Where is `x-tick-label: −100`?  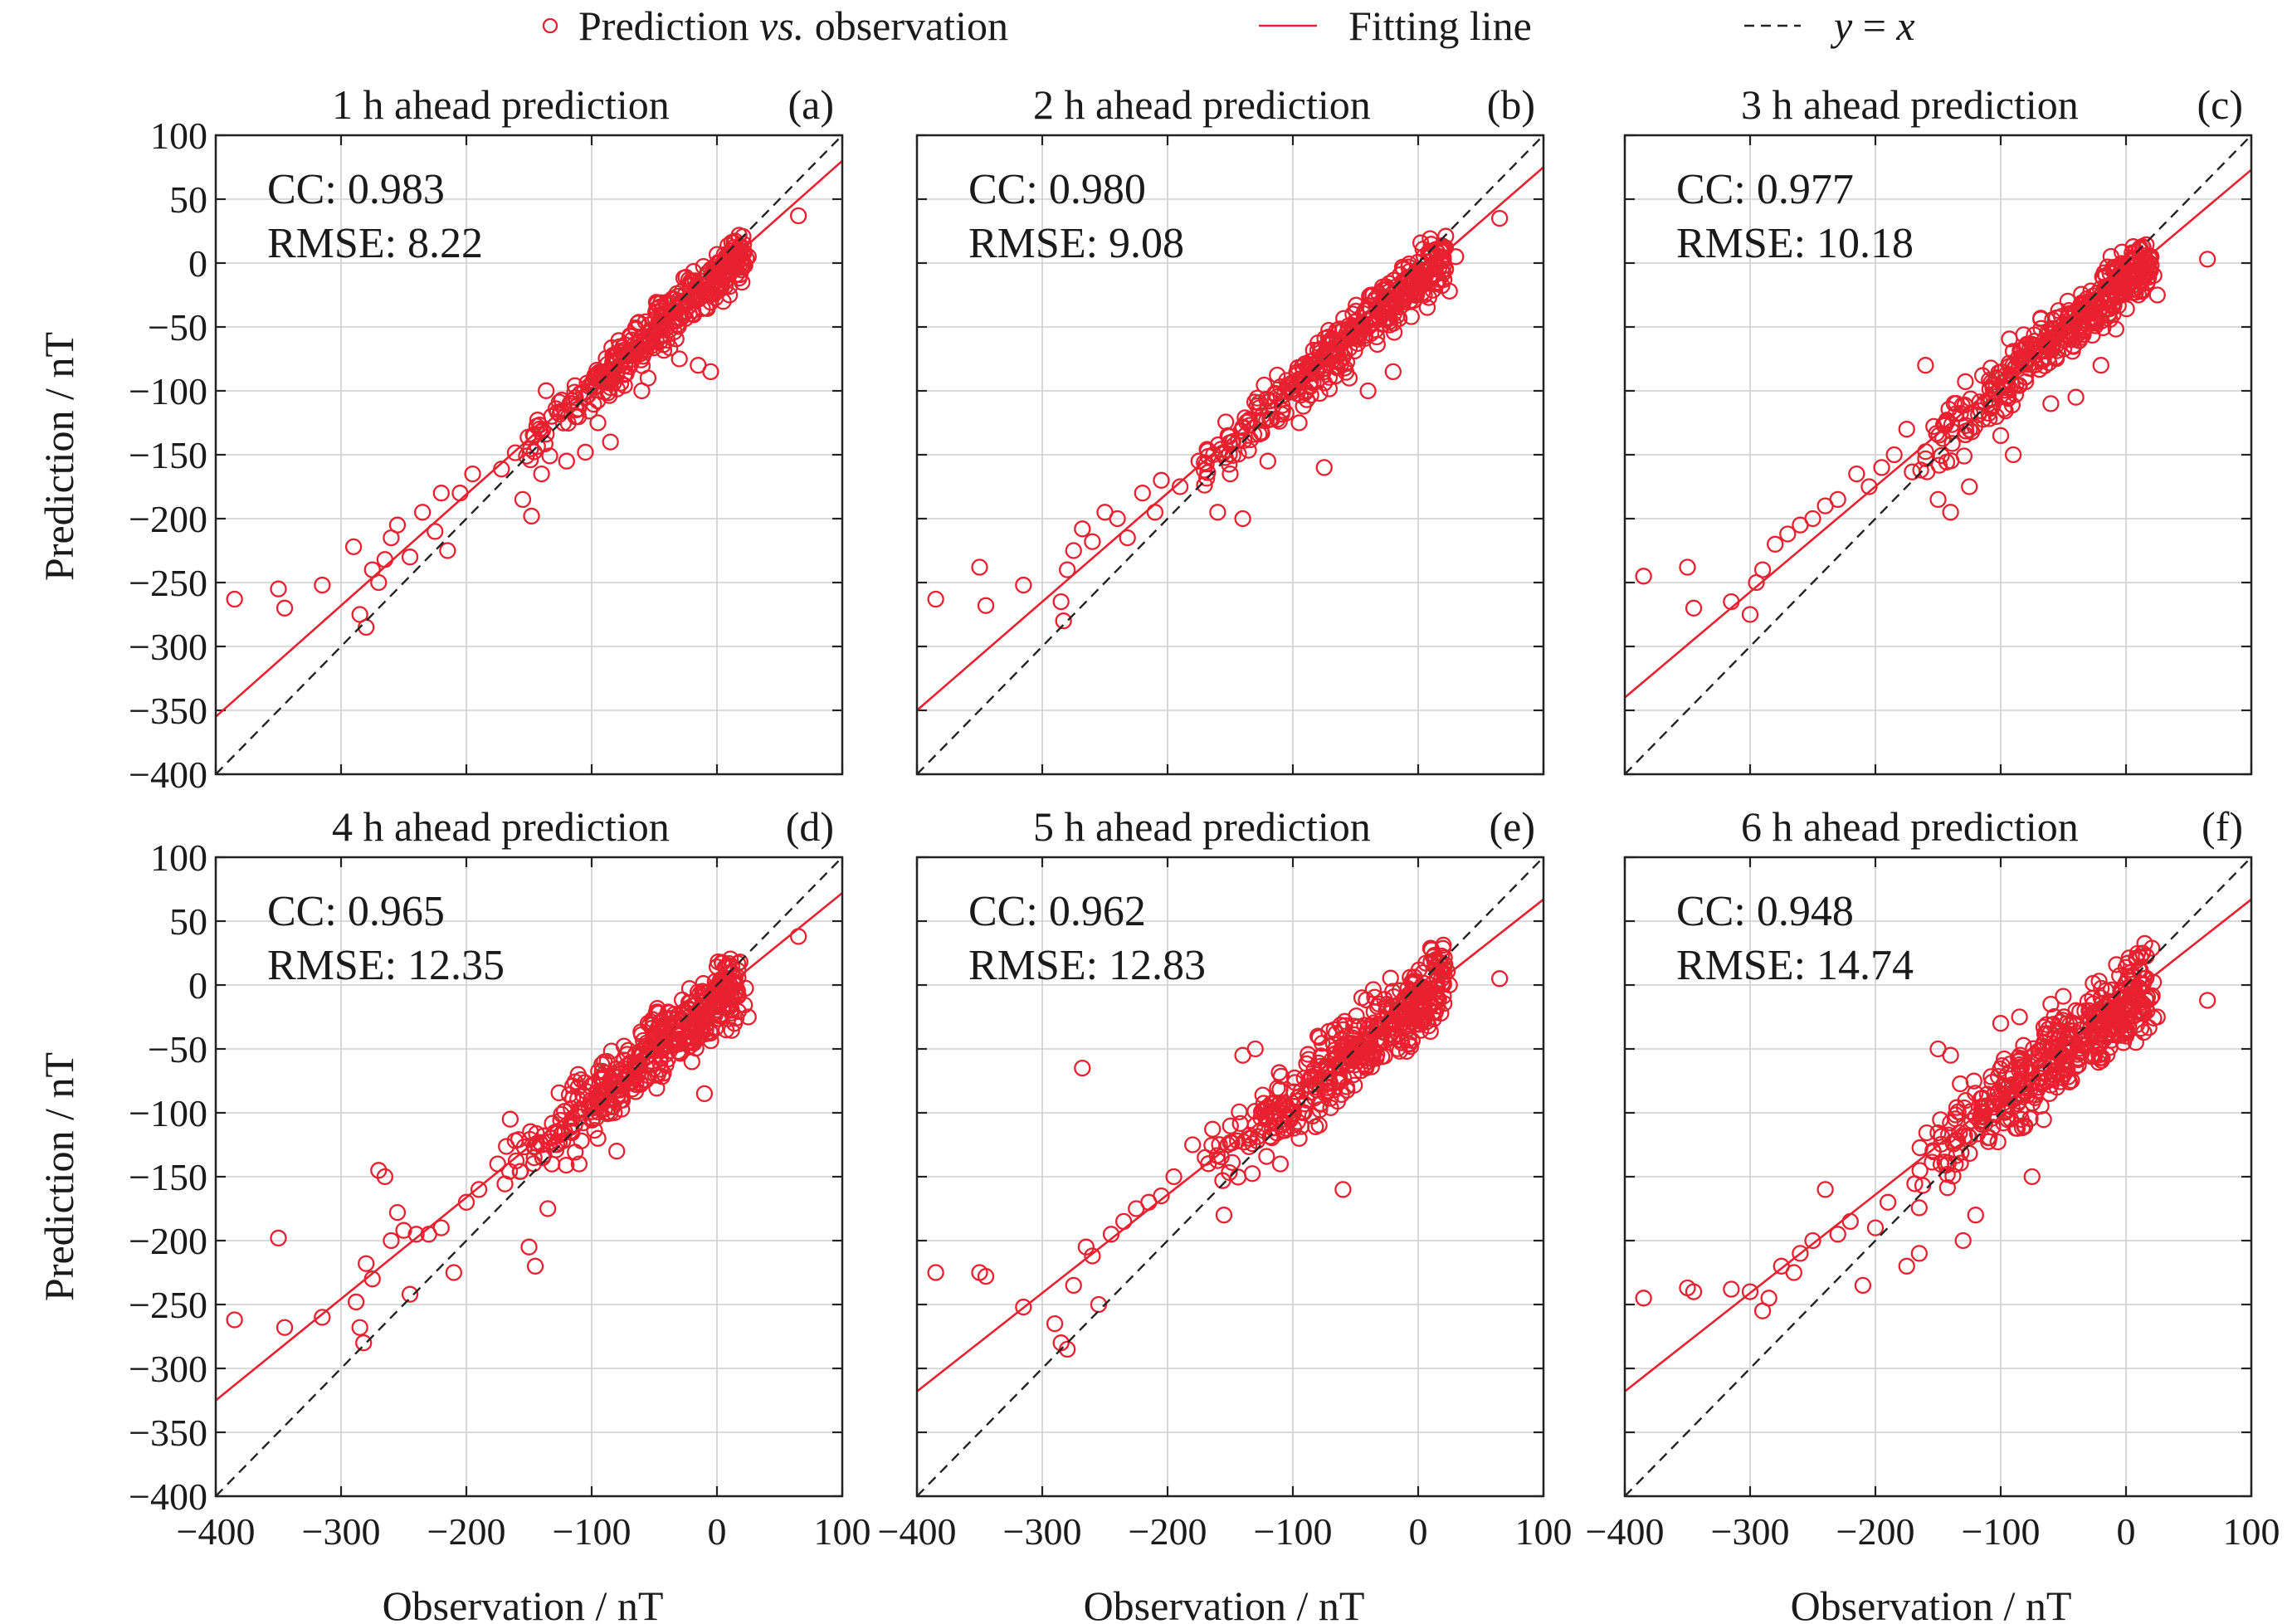 x-tick-label: −100 is located at coordinates (2002, 1531).